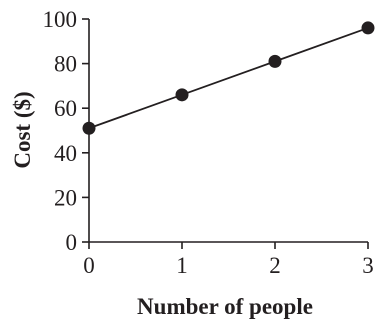 The image size is (376, 323). What do you see at coordinates (182, 265) in the screenshot?
I see `x-tick-label: 1` at bounding box center [182, 265].